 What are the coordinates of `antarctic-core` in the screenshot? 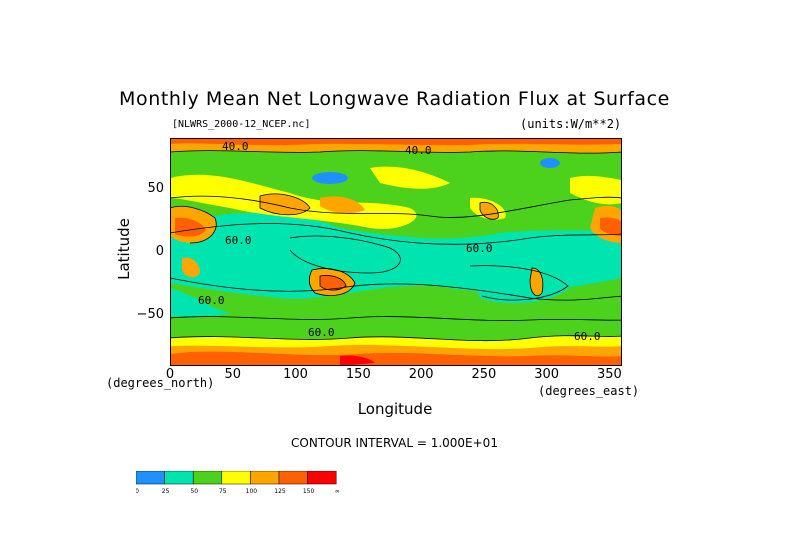 It's located at (396, 358).